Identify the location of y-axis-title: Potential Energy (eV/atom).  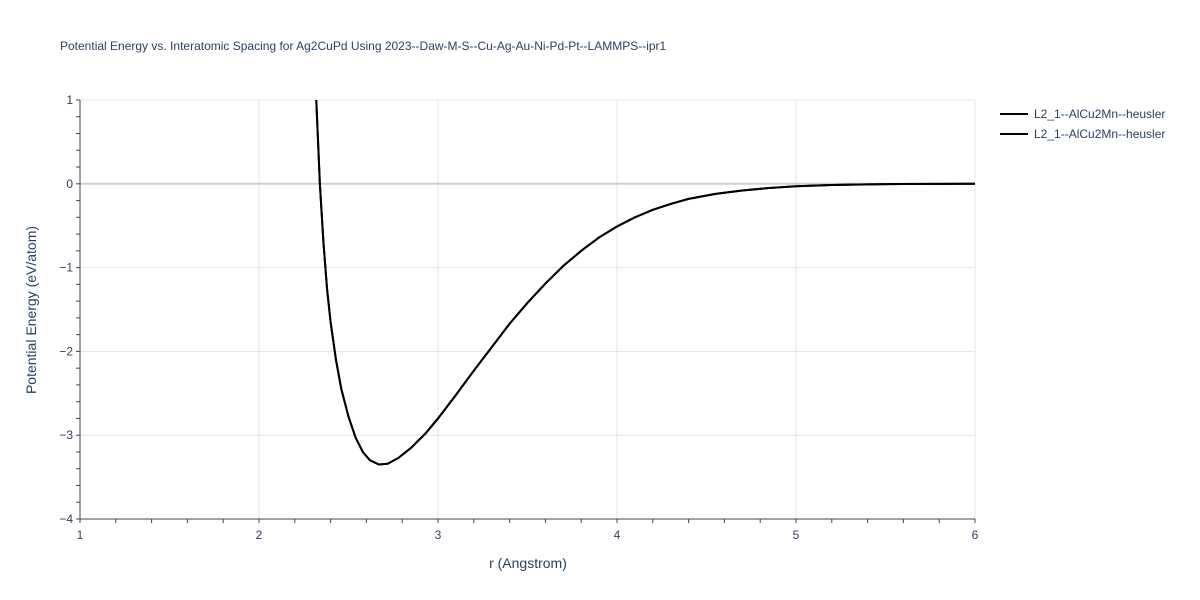
(31, 310).